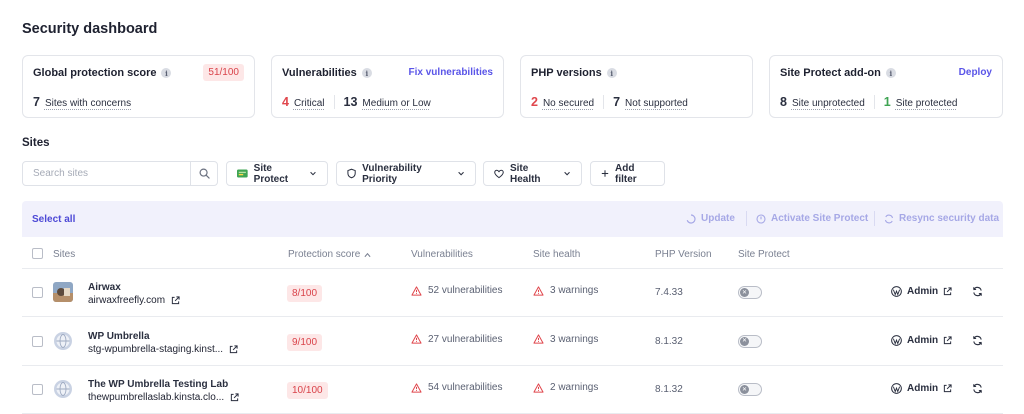  I want to click on fix-vulnerabilities-link: Fix vulnerabilities, so click(450, 72).